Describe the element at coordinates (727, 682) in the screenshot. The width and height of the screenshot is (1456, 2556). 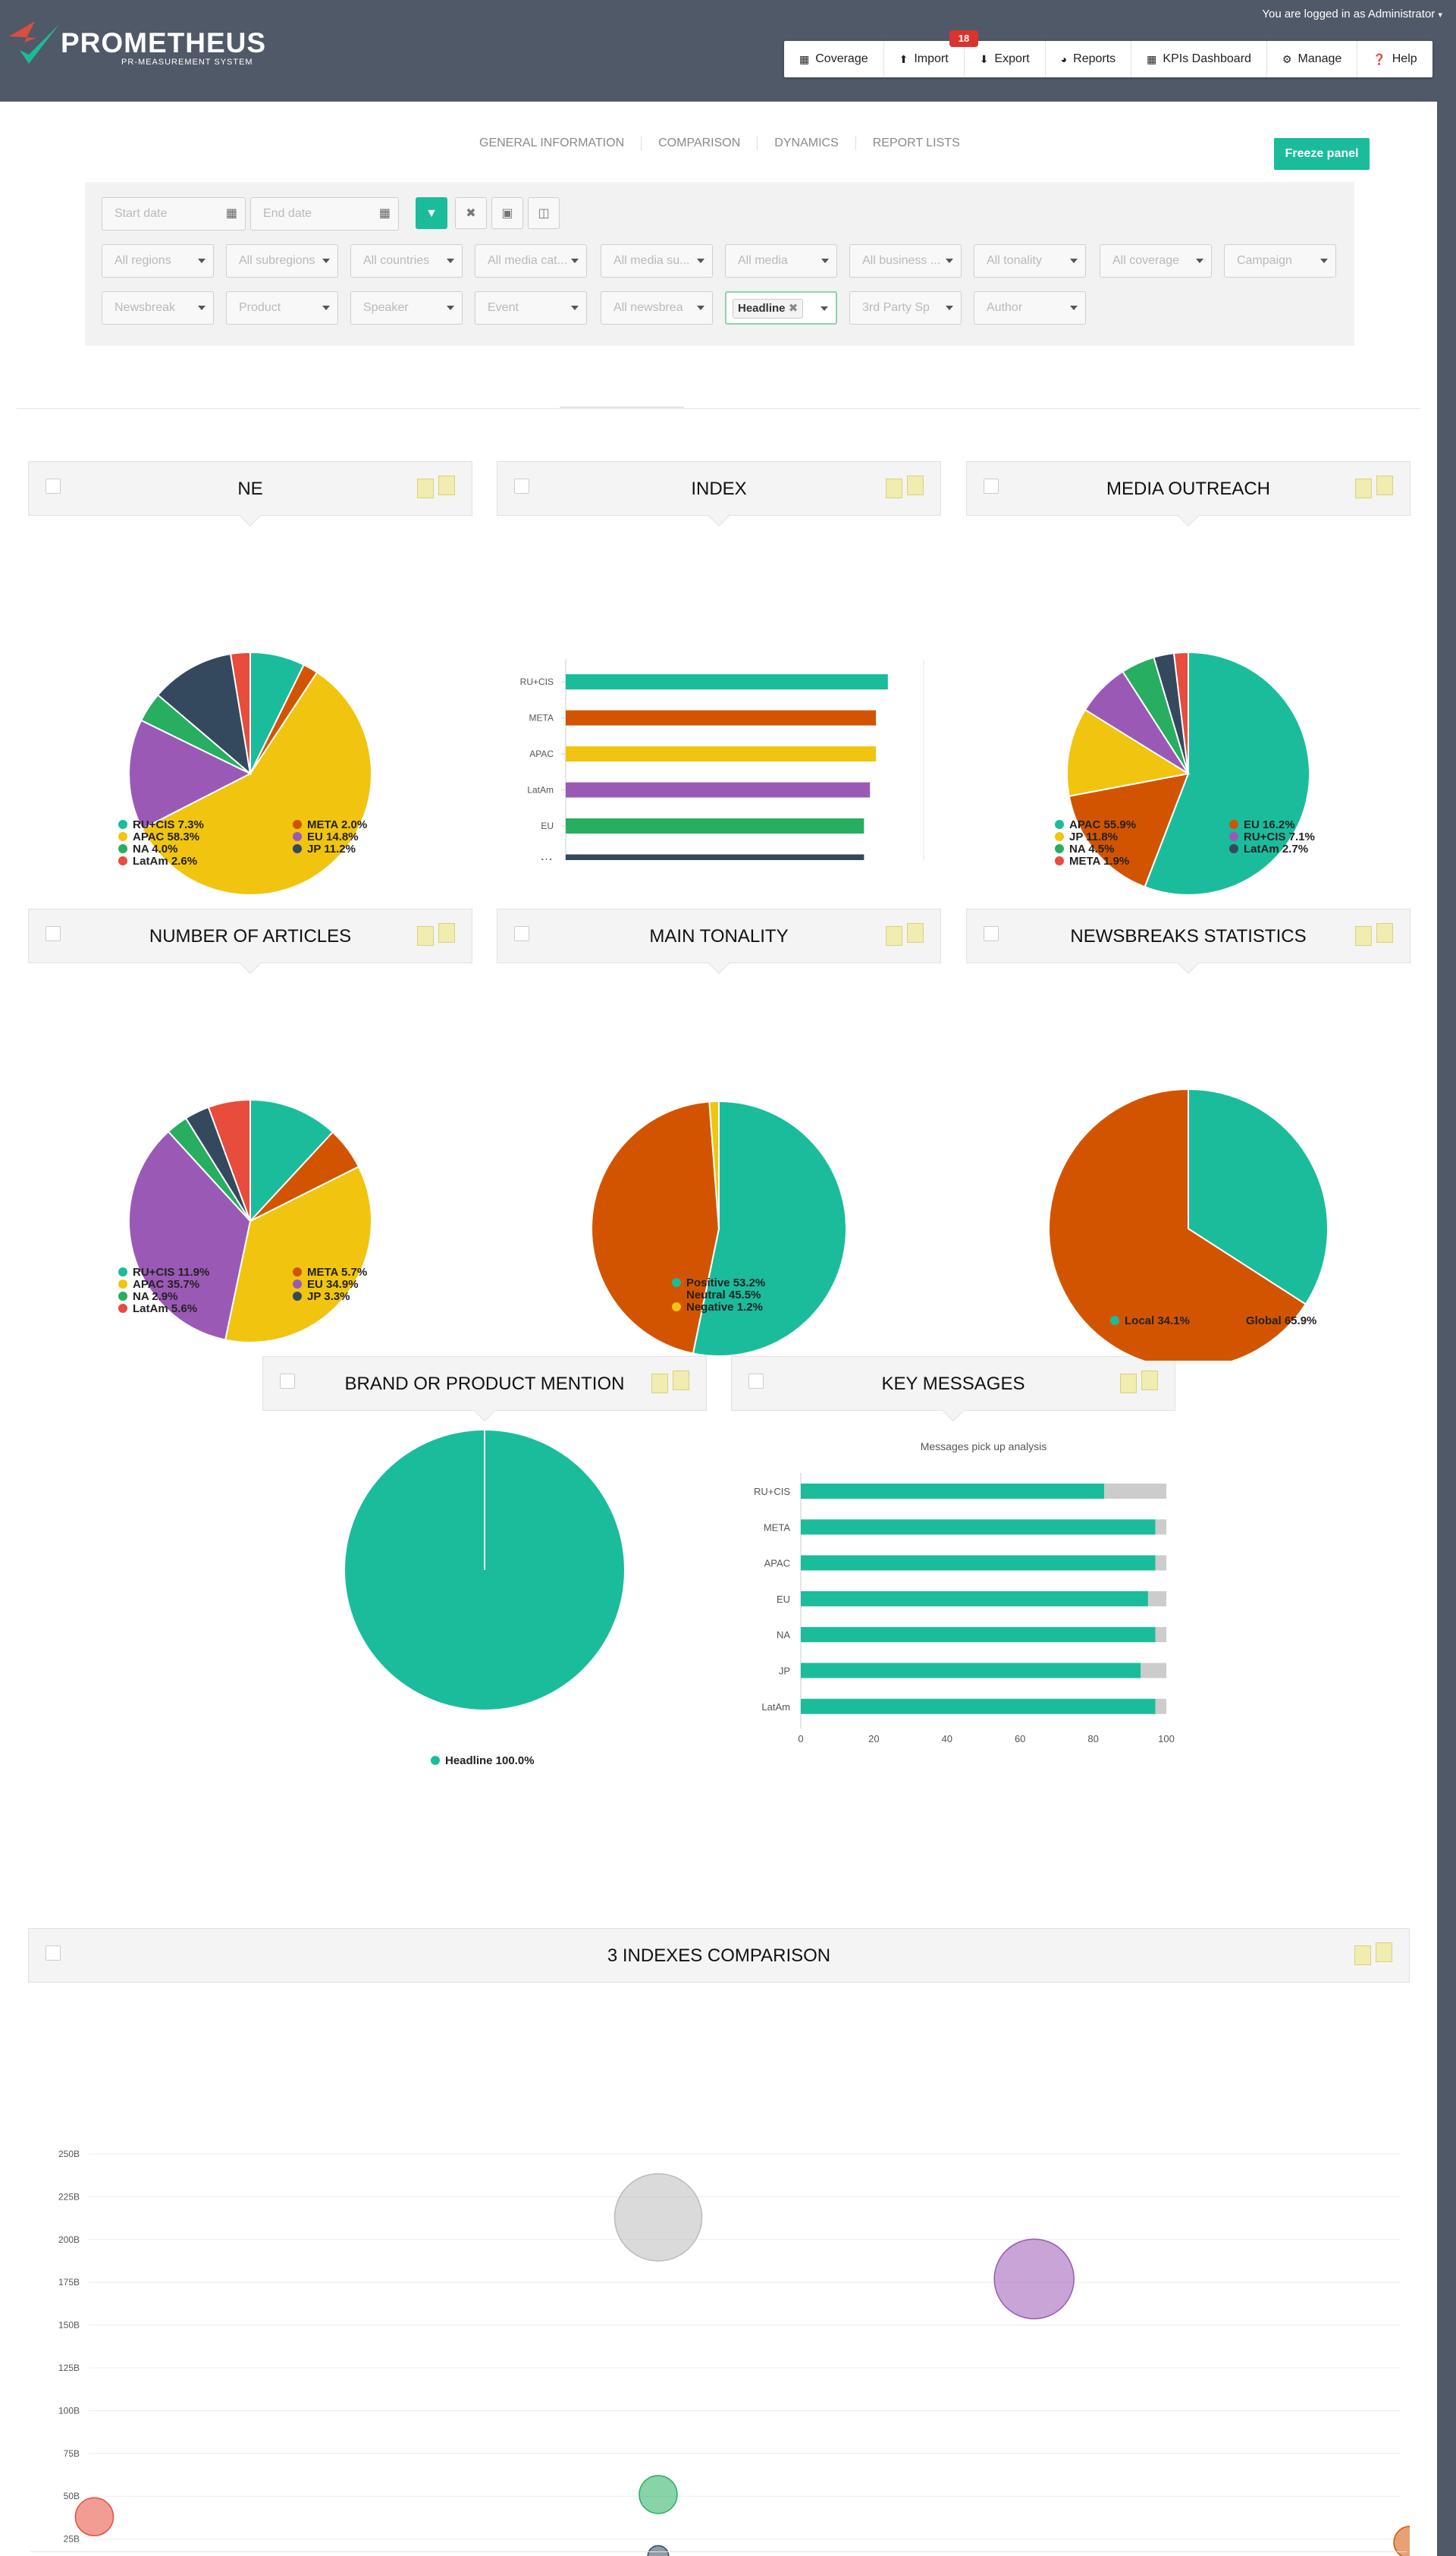
I see `bar-ru-cis` at that location.